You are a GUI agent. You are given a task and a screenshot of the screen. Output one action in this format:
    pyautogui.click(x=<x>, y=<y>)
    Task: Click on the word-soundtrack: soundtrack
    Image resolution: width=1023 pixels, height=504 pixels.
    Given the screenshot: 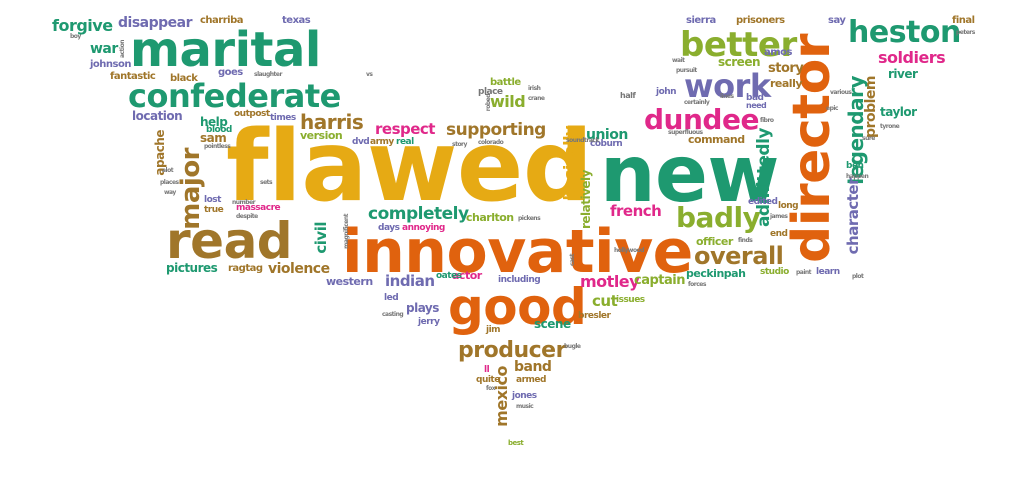 What is the action you would take?
    pyautogui.click(x=582, y=140)
    